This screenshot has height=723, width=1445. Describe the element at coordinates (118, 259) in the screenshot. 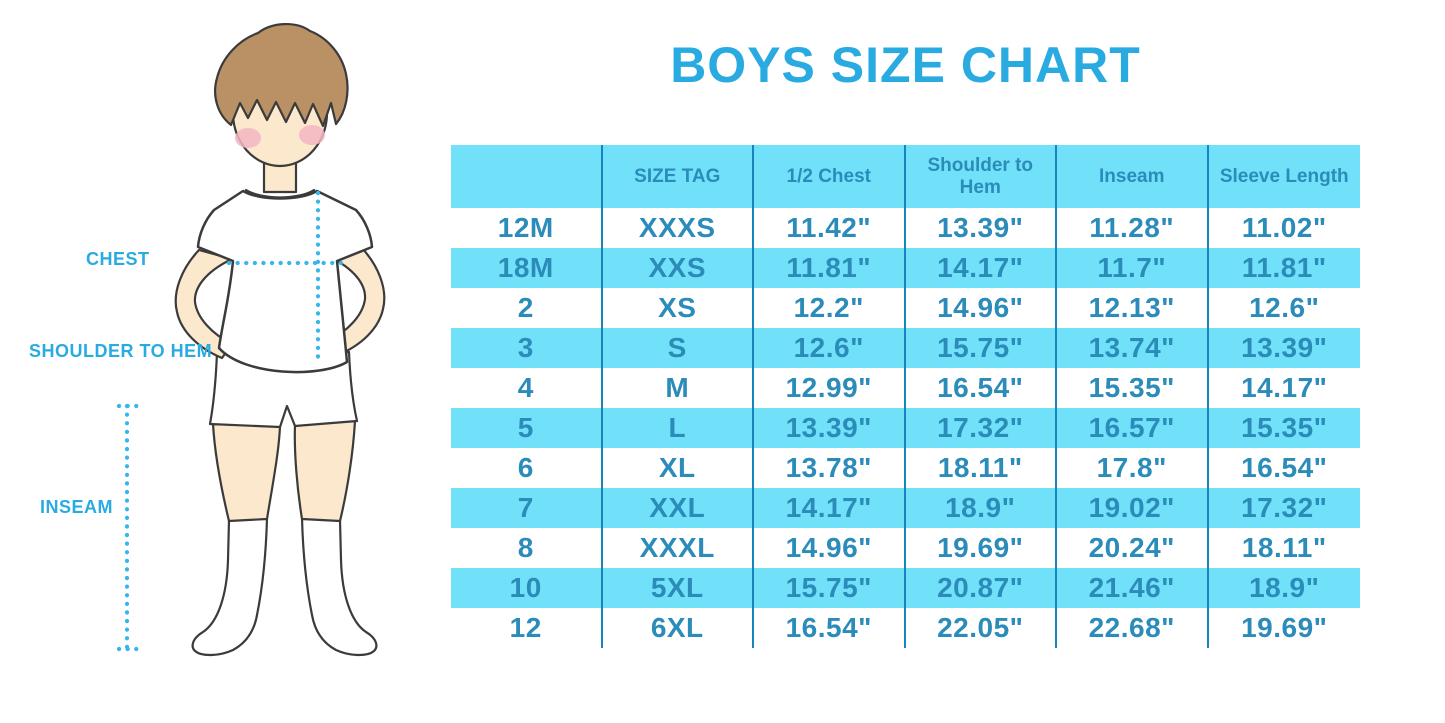

I see `chest-label: CHEST` at that location.